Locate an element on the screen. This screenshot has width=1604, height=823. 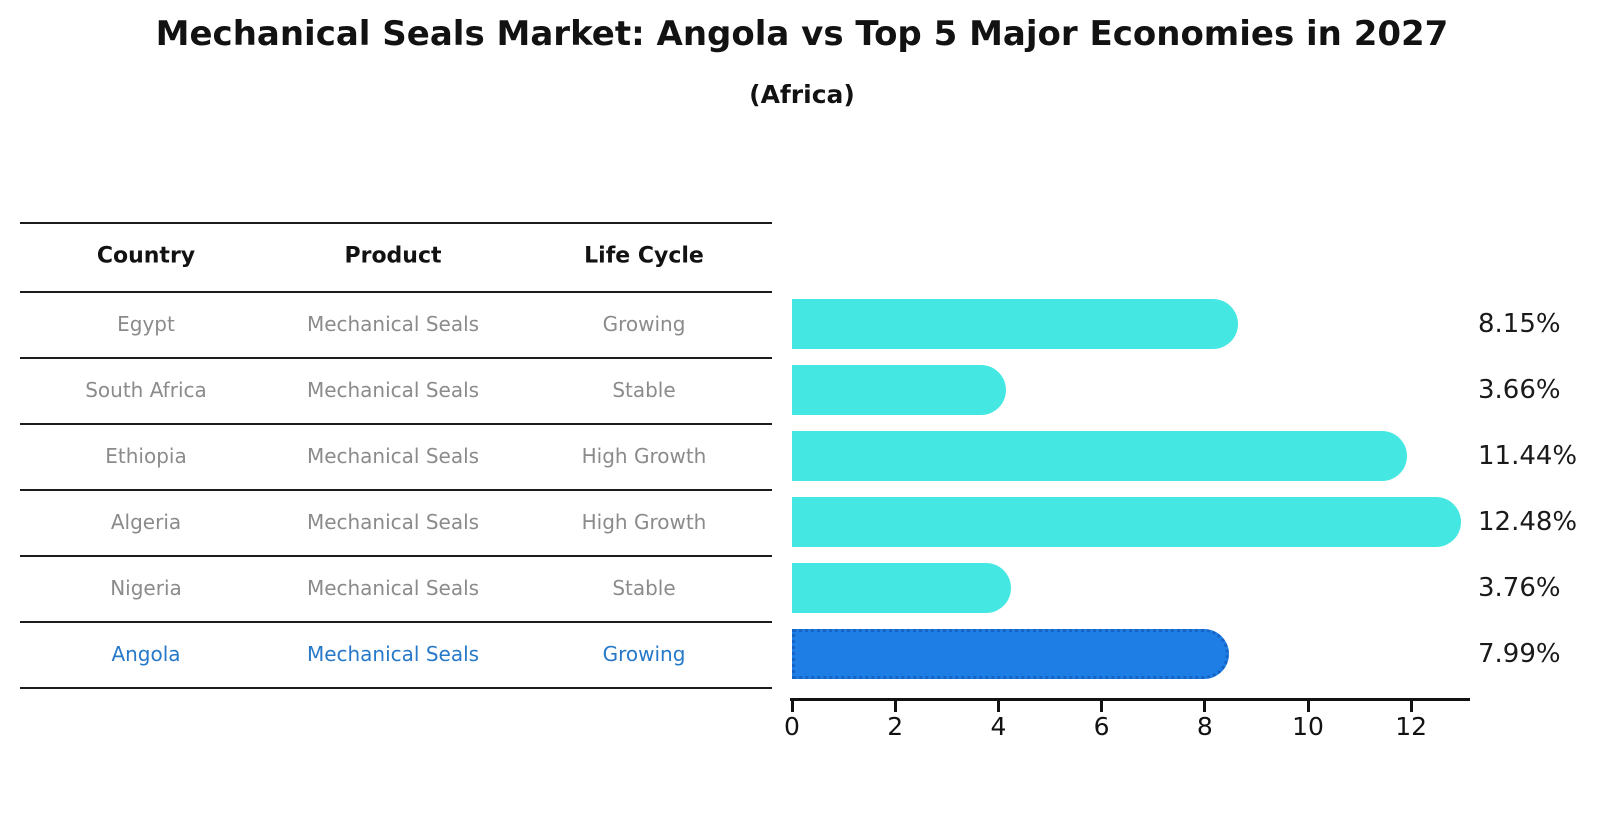
x-tick-label: 12 is located at coordinates (1411, 726).